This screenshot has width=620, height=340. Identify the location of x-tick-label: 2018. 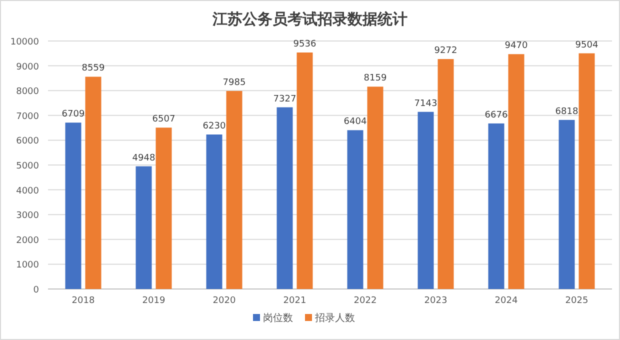
(83, 301).